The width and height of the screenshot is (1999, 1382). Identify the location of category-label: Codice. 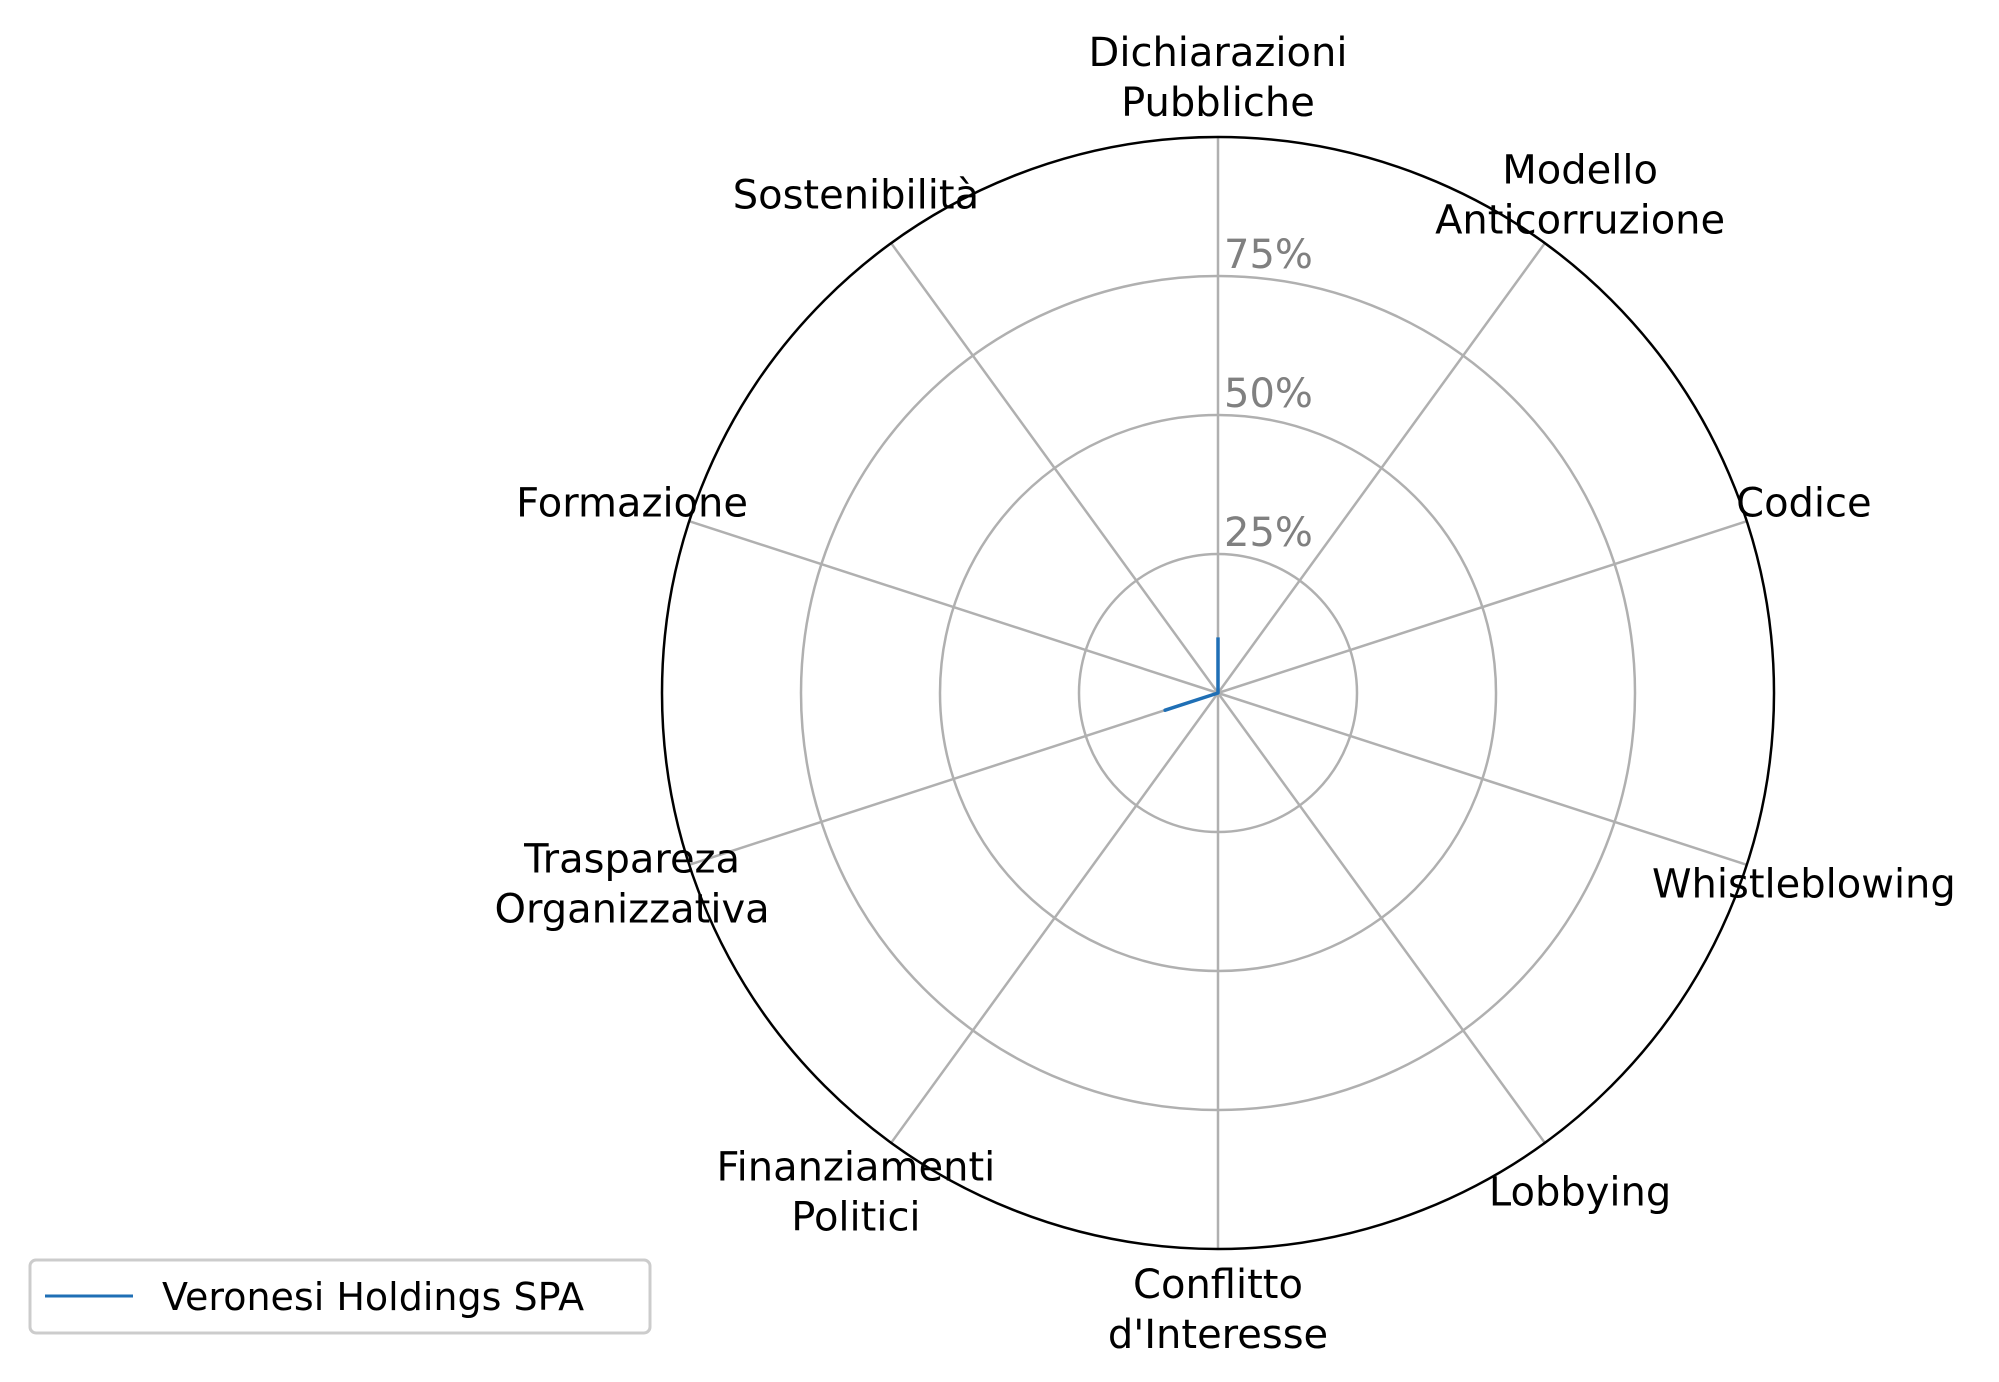
(1804, 504).